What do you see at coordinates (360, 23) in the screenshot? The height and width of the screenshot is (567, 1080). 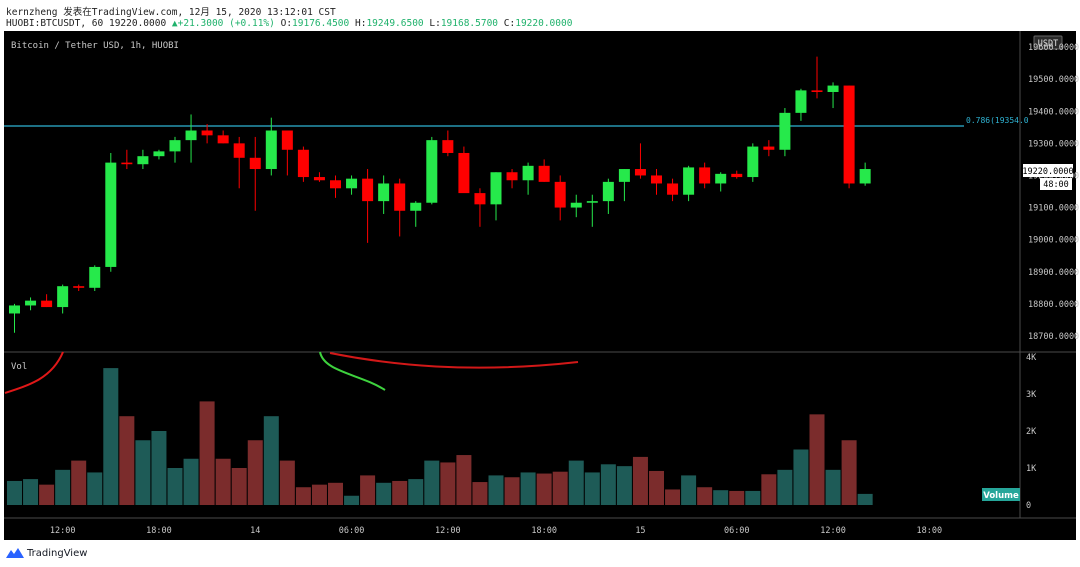 I see `high-label: H:` at bounding box center [360, 23].